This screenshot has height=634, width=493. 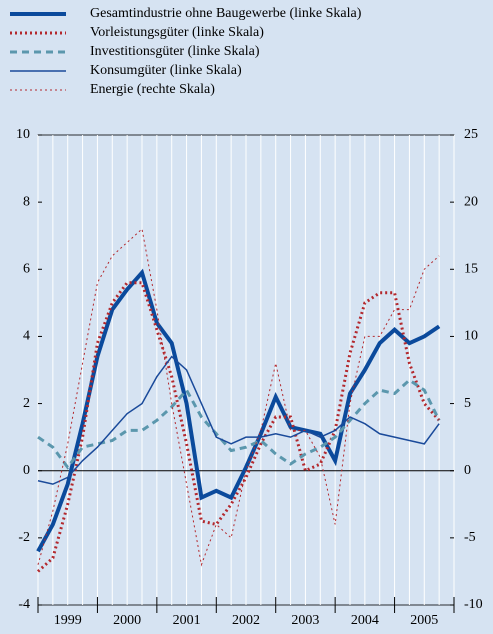 What do you see at coordinates (177, 32) in the screenshot?
I see `legend-label: Vorleistungsgüter (linke Skala)` at bounding box center [177, 32].